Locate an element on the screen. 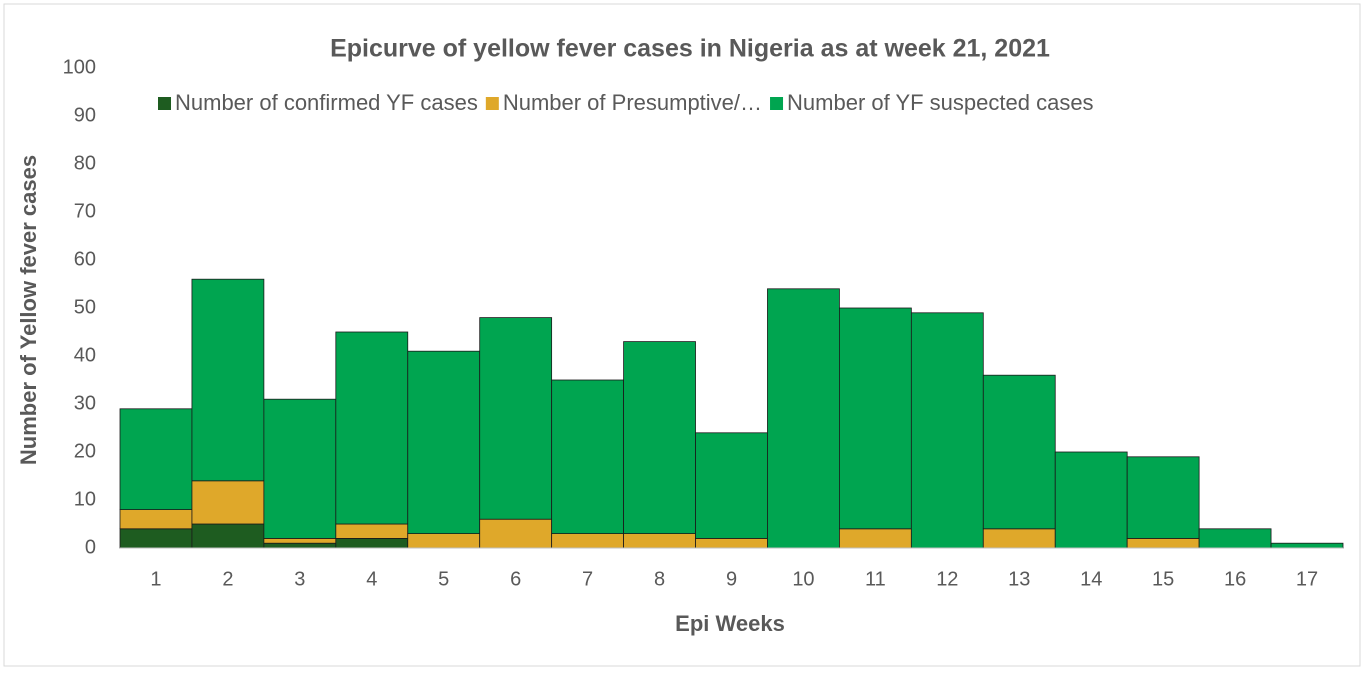 The image size is (1364, 675). x-tick-label: 10 is located at coordinates (803, 579).